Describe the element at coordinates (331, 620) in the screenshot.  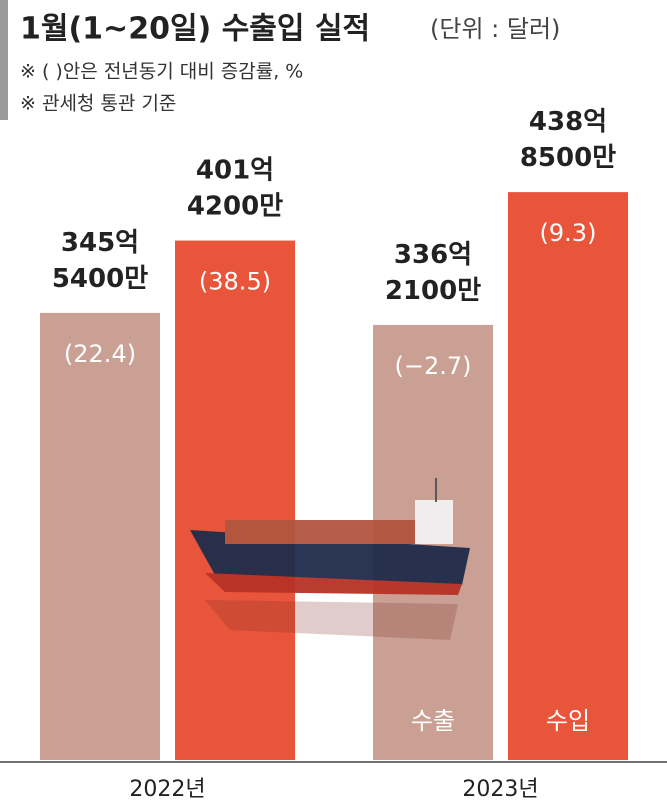
I see `ship-reflection` at that location.